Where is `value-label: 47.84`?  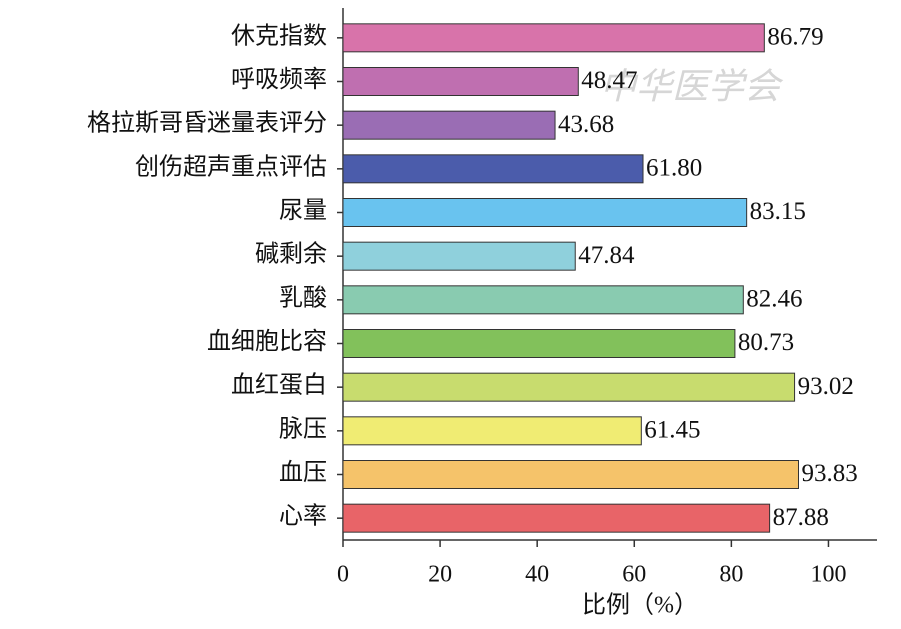 value-label: 47.84 is located at coordinates (606, 255).